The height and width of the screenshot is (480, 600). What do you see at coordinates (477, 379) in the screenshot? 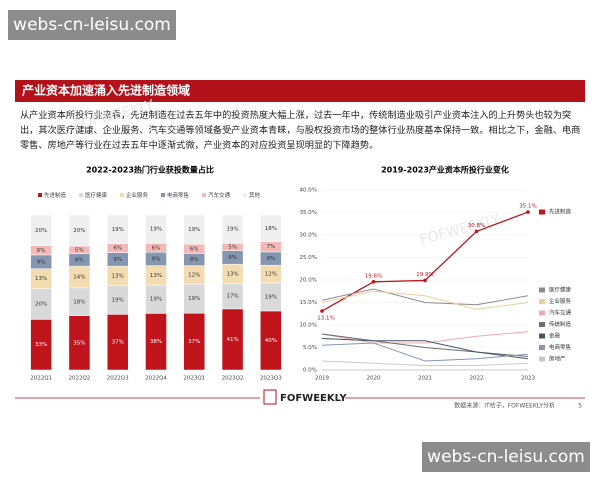
I see `x-tick-label: 2022` at bounding box center [477, 379].